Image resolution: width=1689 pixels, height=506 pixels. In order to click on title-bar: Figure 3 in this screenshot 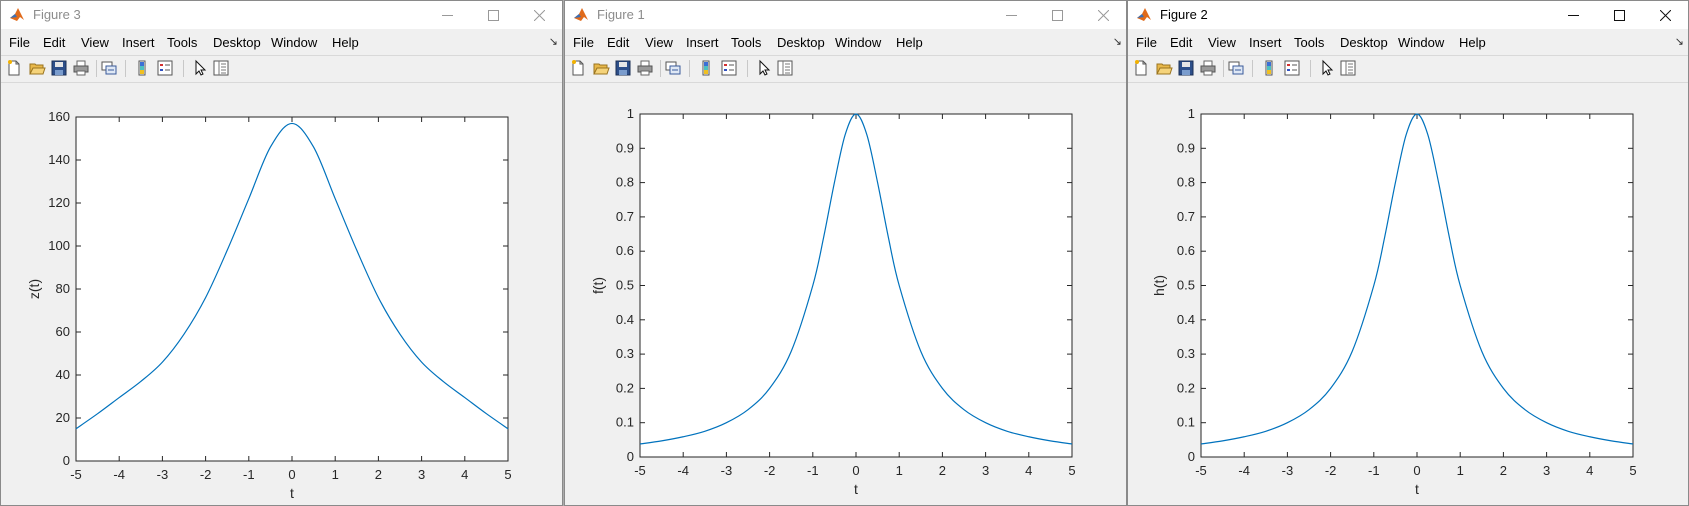, I will do `click(281, 15)`.